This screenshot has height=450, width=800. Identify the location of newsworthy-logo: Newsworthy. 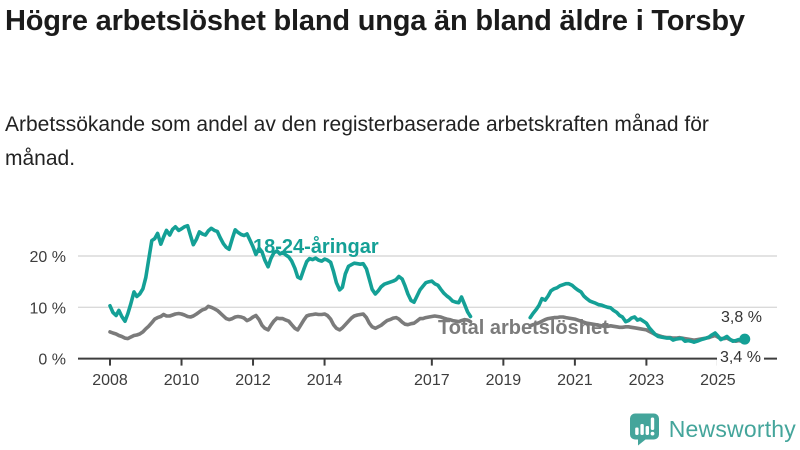
(712, 429).